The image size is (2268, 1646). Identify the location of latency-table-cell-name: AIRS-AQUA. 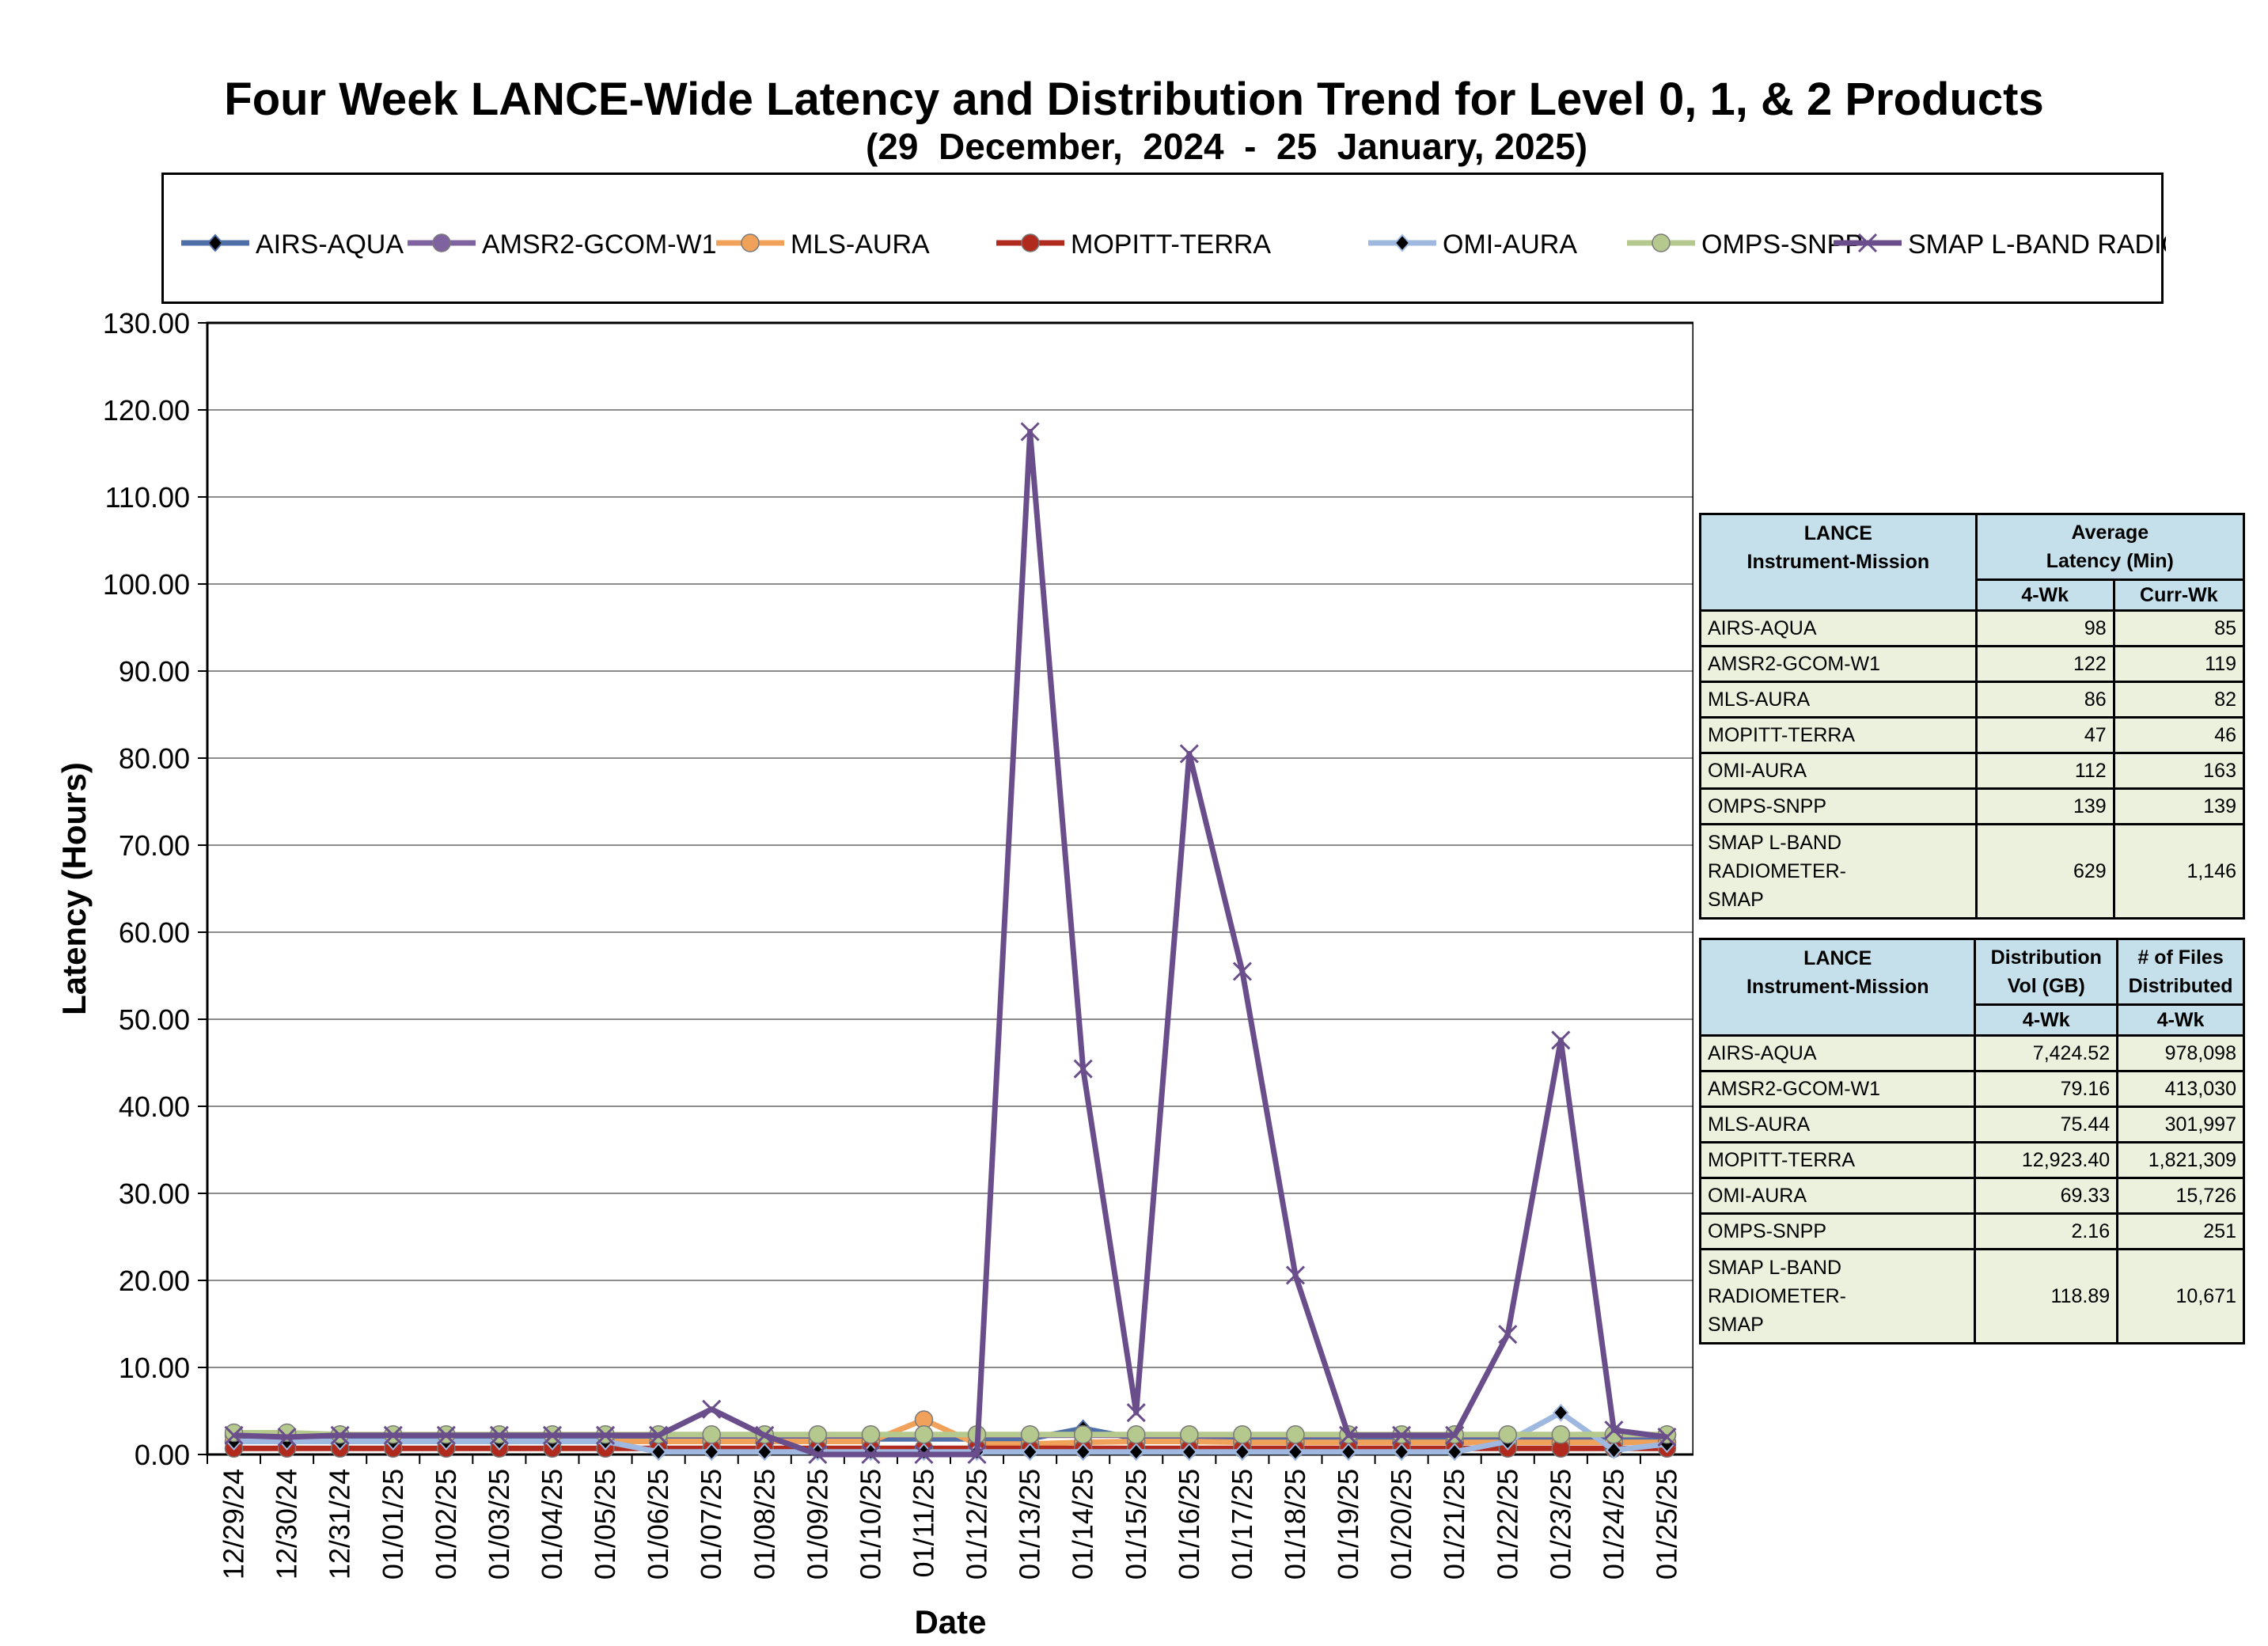
(1838, 628).